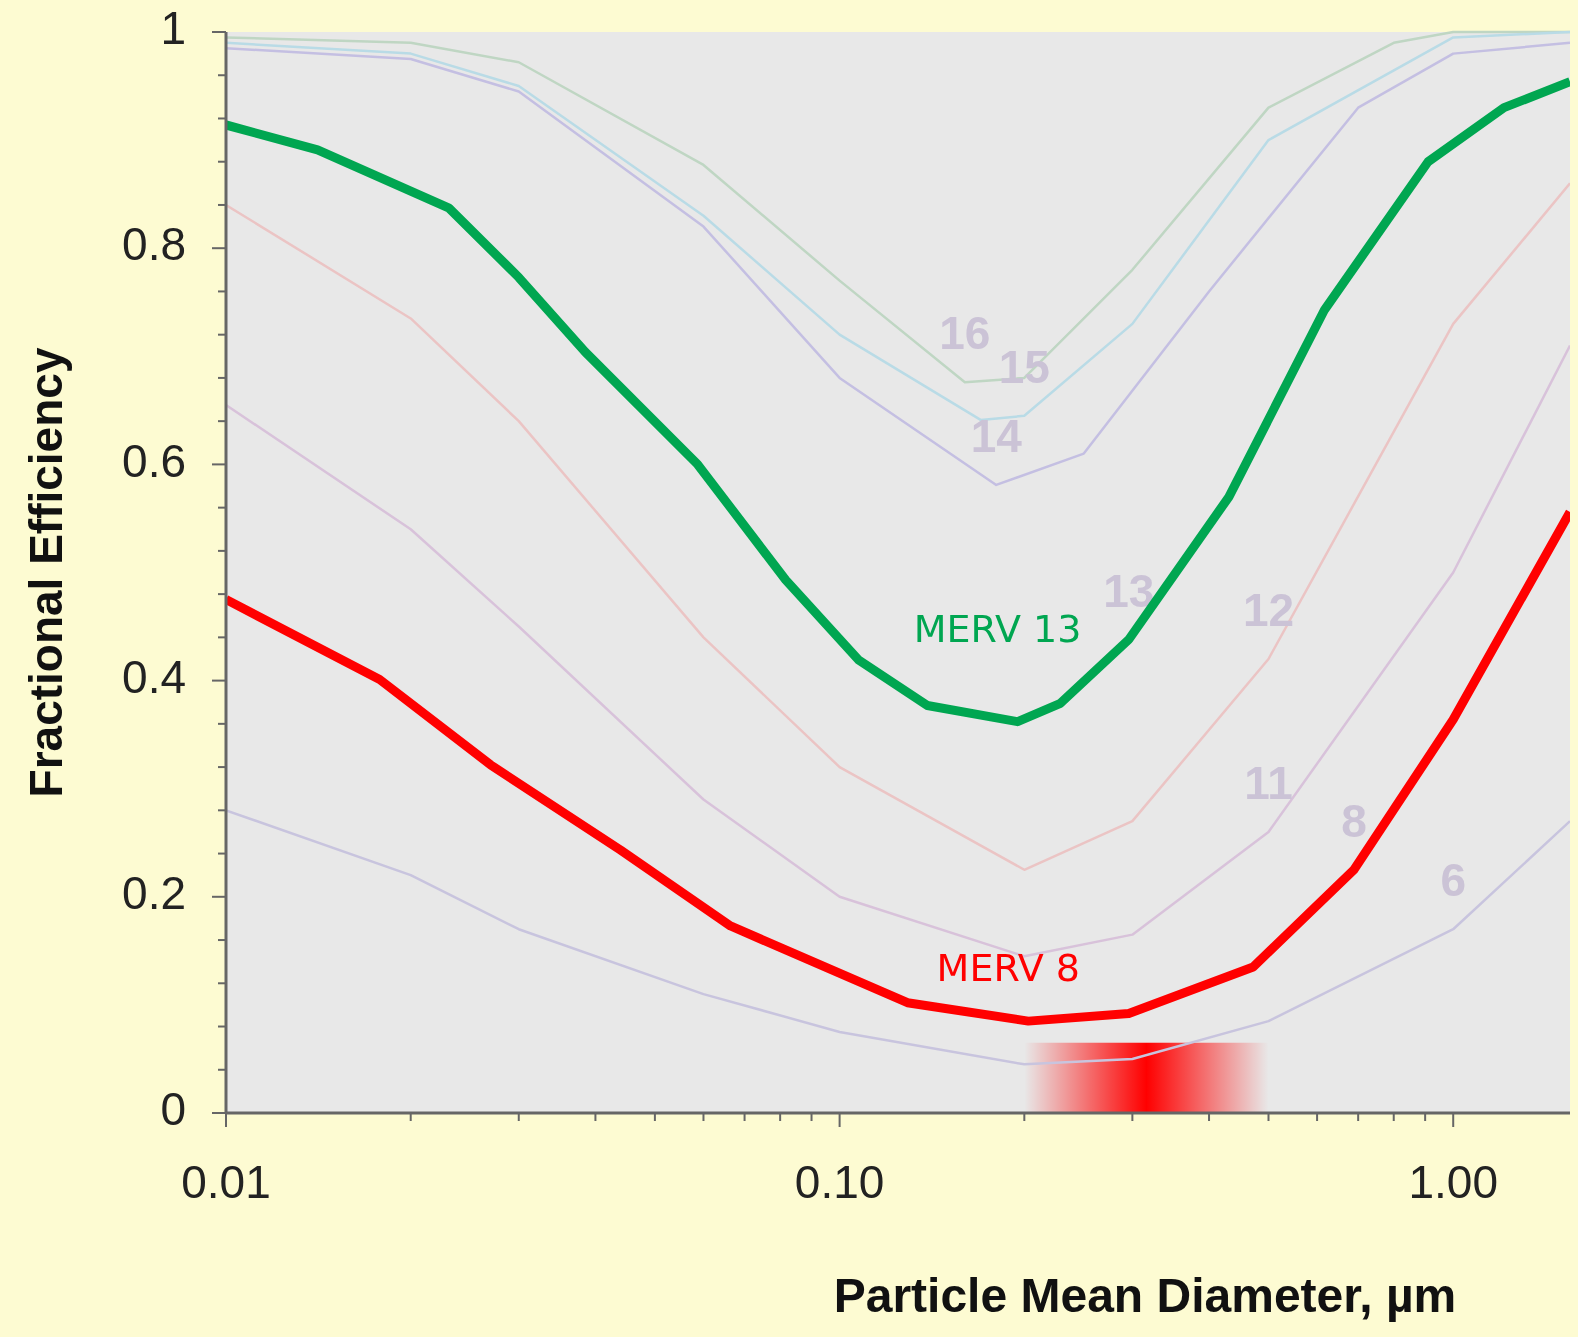 This screenshot has width=1578, height=1337. Describe the element at coordinates (154, 460) in the screenshot. I see `y-tick-label: 0.6` at that location.